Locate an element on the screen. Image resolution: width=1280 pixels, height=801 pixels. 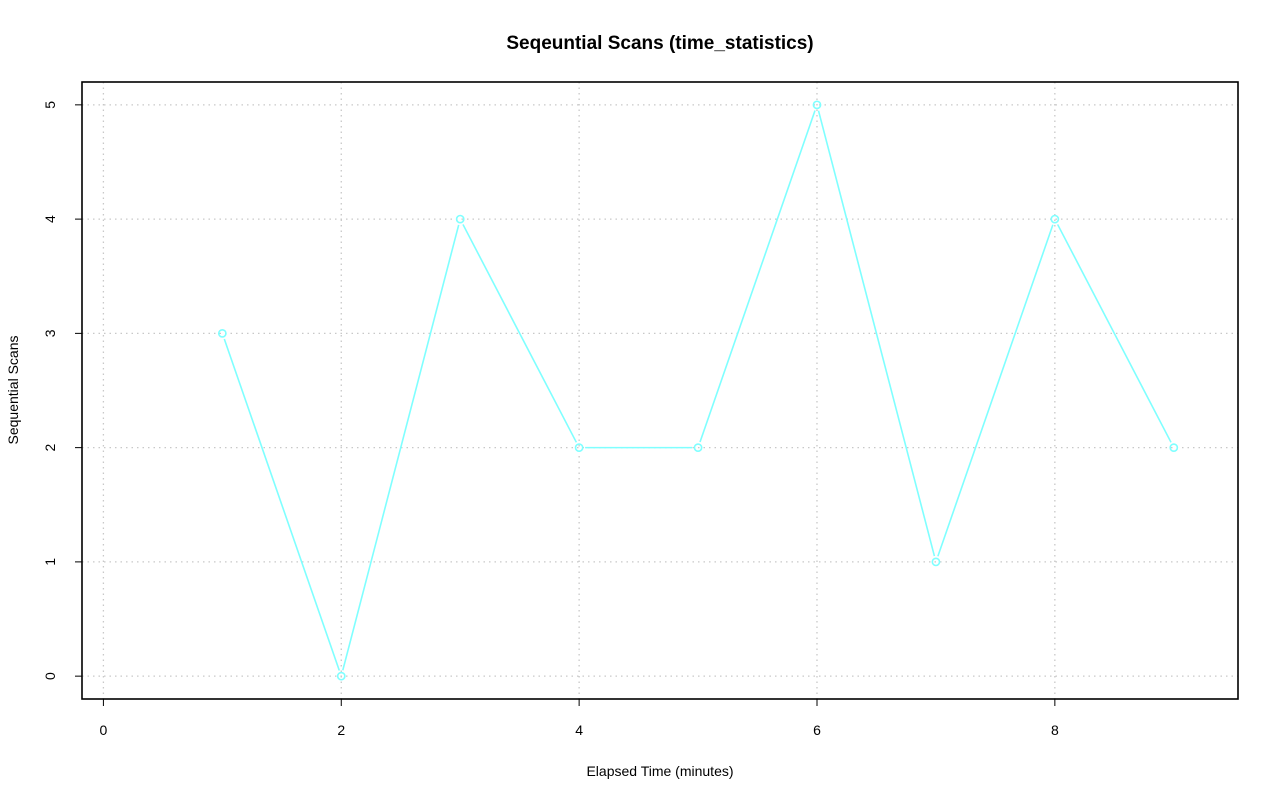
x-tick-label: 2 is located at coordinates (341, 730).